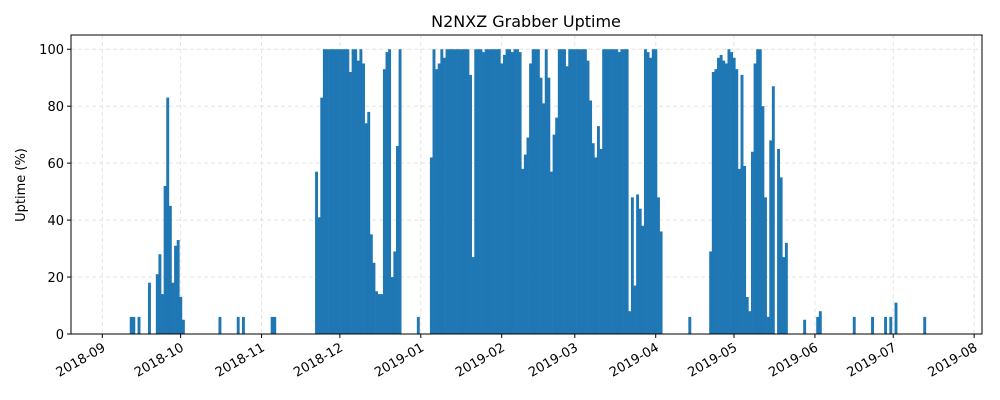 The image size is (1000, 400). What do you see at coordinates (55, 278) in the screenshot?
I see `y-tick-label: 20` at bounding box center [55, 278].